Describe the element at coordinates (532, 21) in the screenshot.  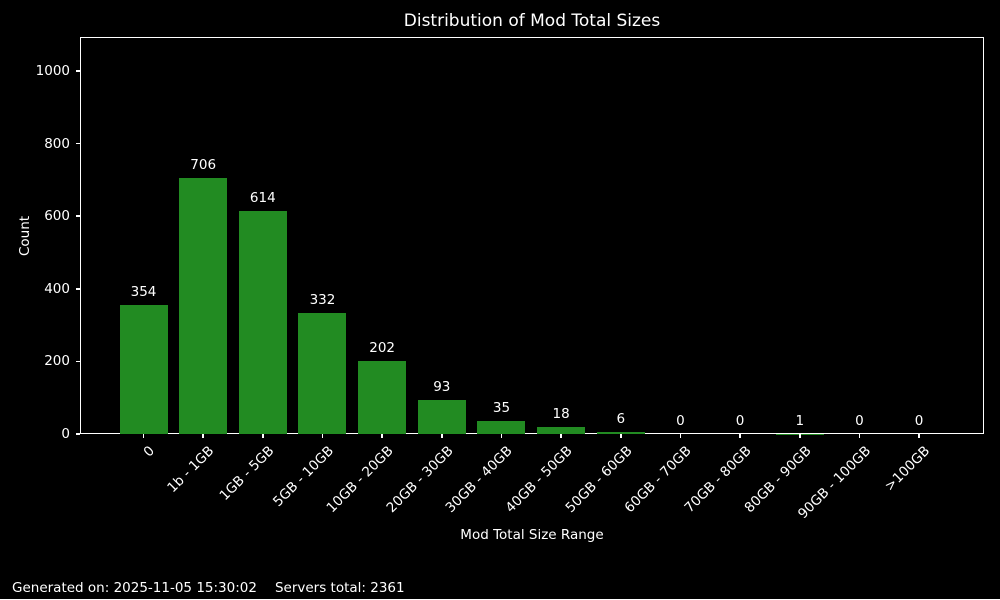
I see `chart-title: Distribution of Mod Total Sizes` at that location.